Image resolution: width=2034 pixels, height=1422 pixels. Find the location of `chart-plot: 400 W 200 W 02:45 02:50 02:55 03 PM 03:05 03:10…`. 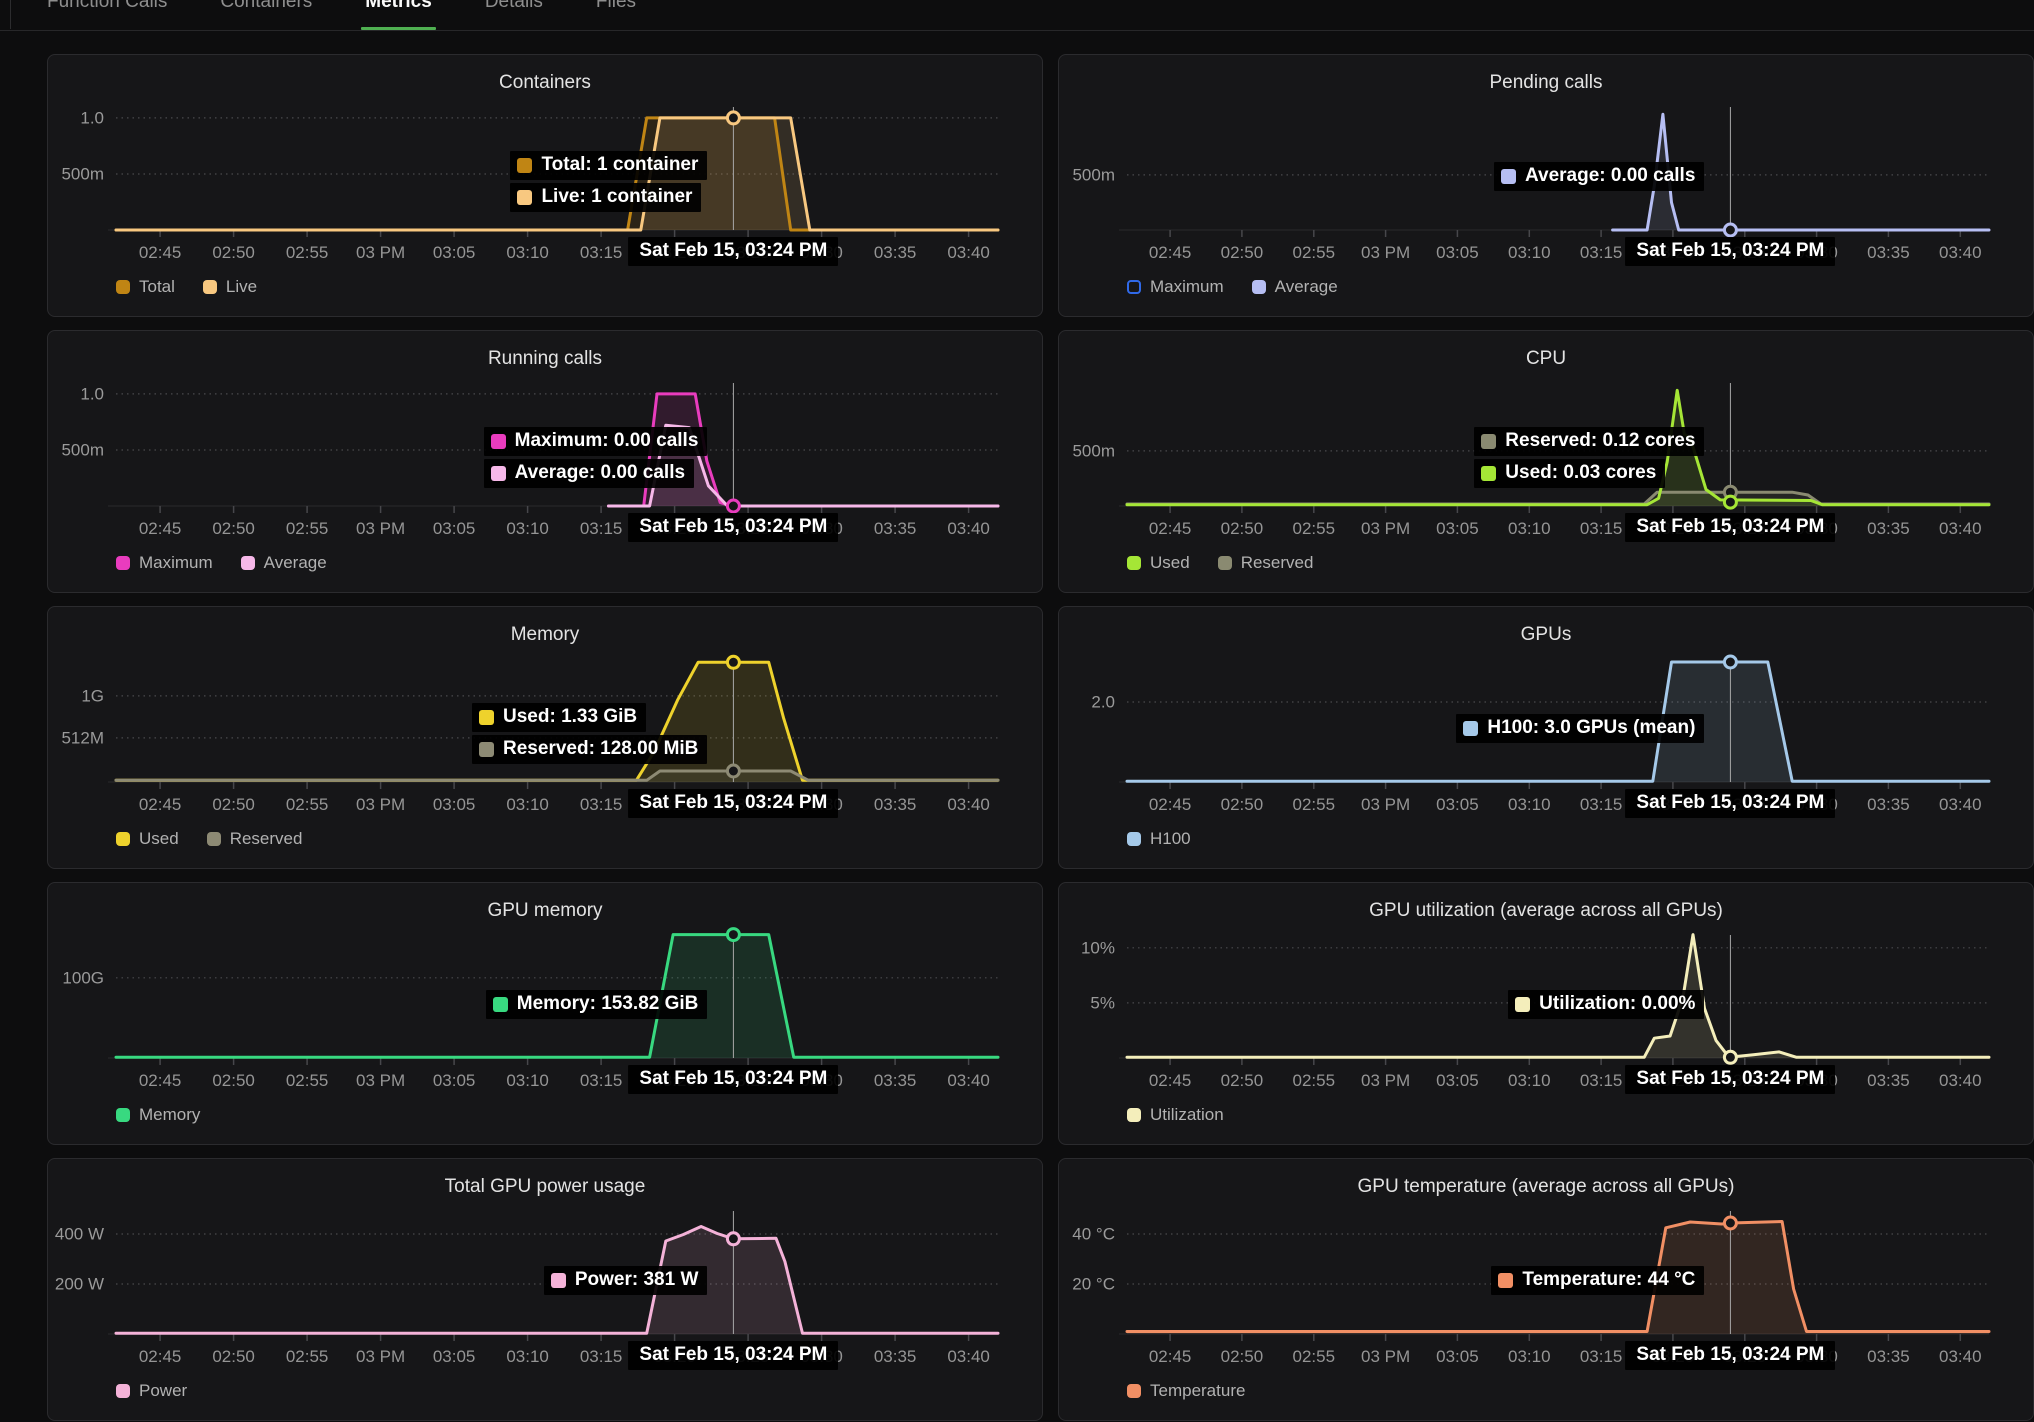

chart-plot: 400 W 200 W 02:45 02:50 02:55 03 PM 03:05 03:10… is located at coordinates (545, 1289).